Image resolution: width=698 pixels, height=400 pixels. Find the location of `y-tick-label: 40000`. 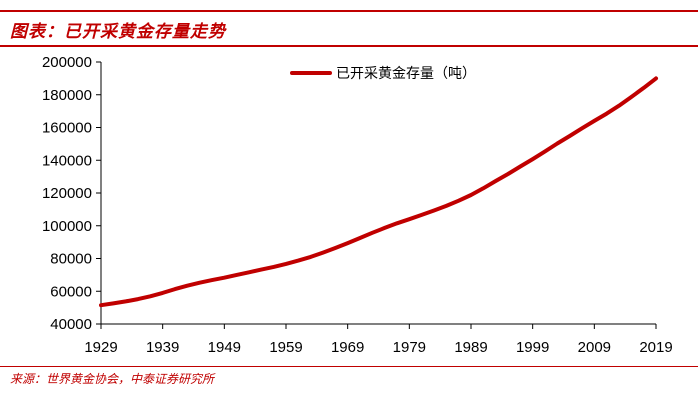

y-tick-label: 40000 is located at coordinates (71, 324).